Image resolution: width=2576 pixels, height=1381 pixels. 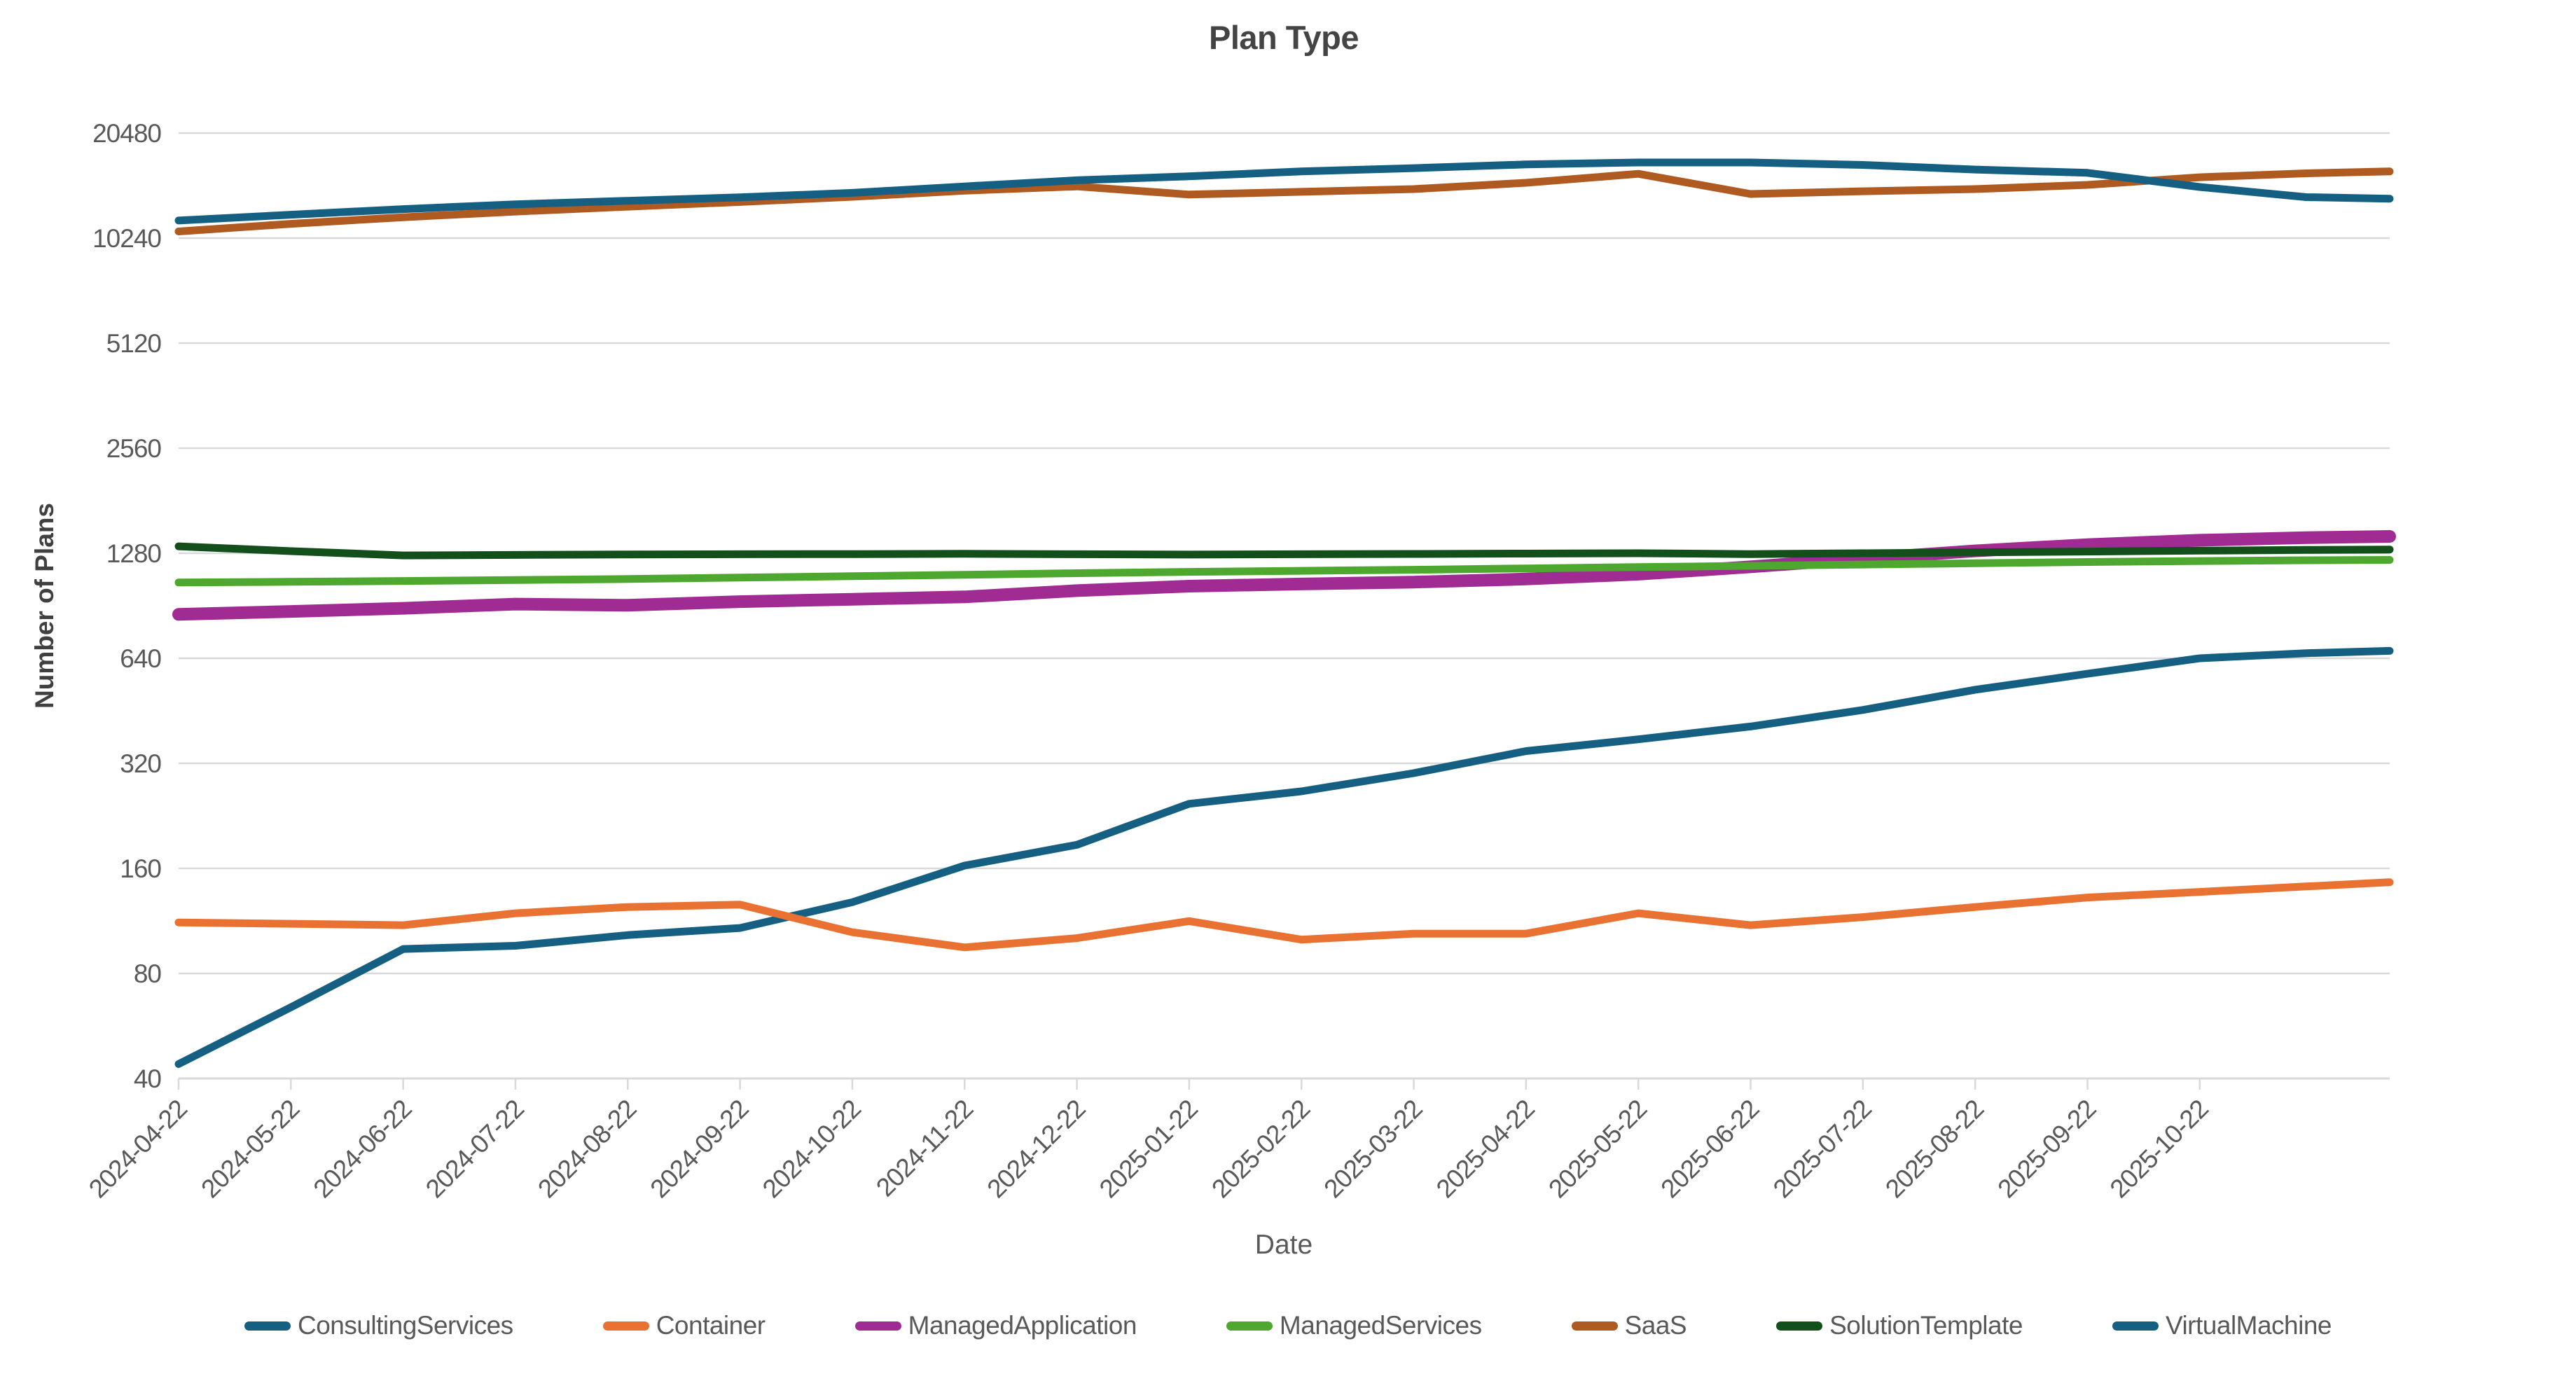 I want to click on x-tick-label: 2025-02-22, so click(x=1260, y=1149).